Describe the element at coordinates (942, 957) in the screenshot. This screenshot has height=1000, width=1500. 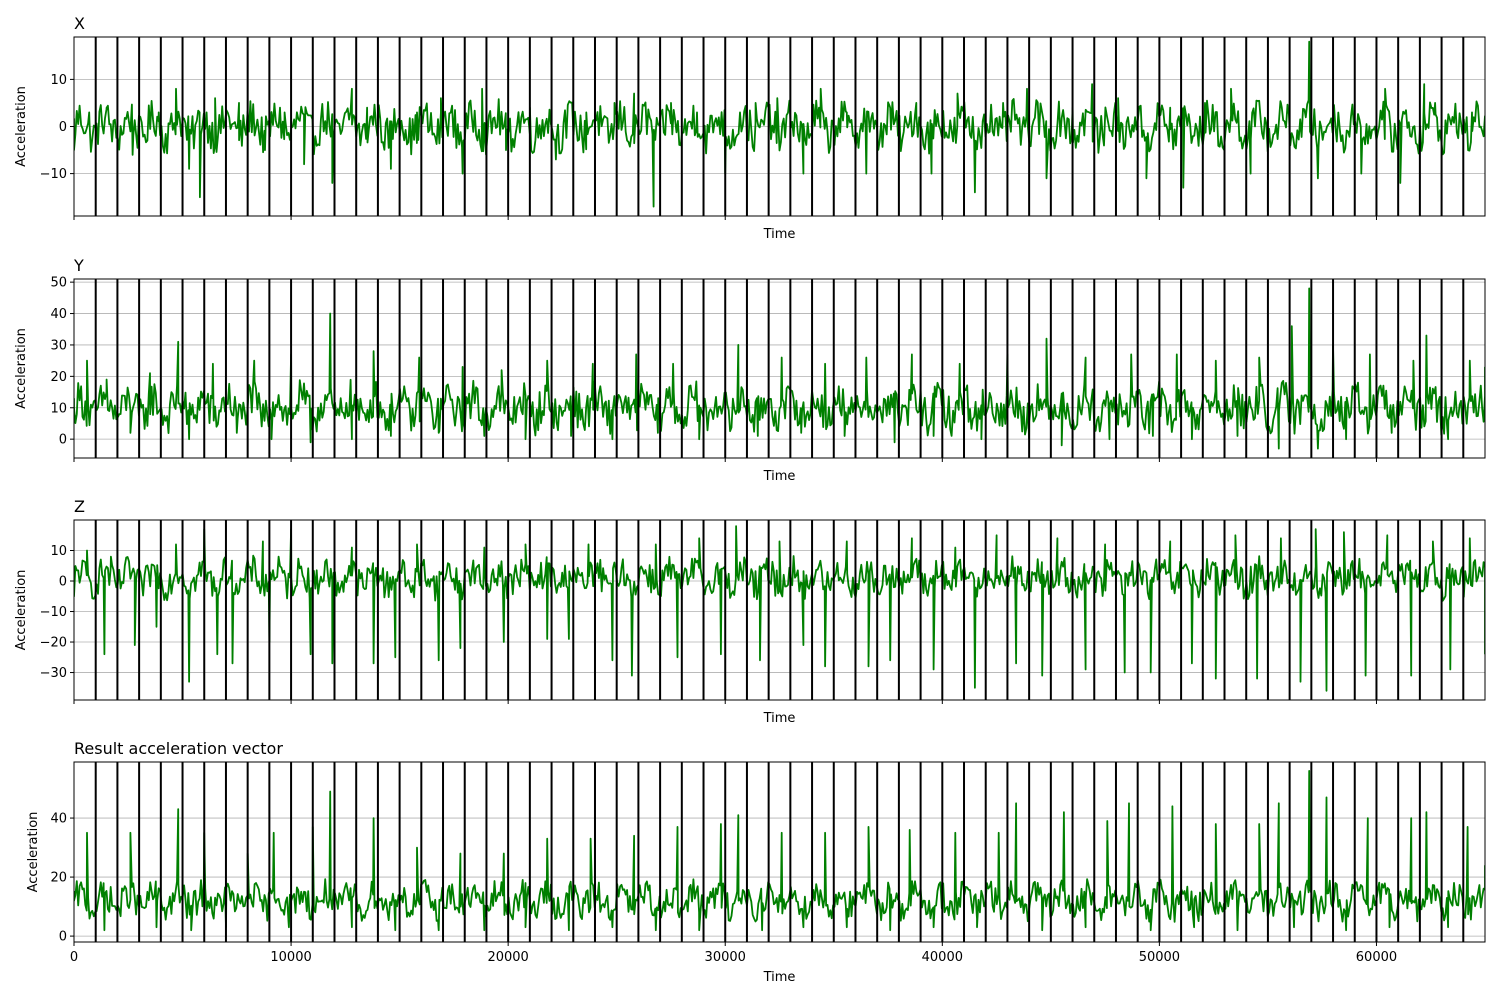
I see `x-tick-label: 40000` at that location.